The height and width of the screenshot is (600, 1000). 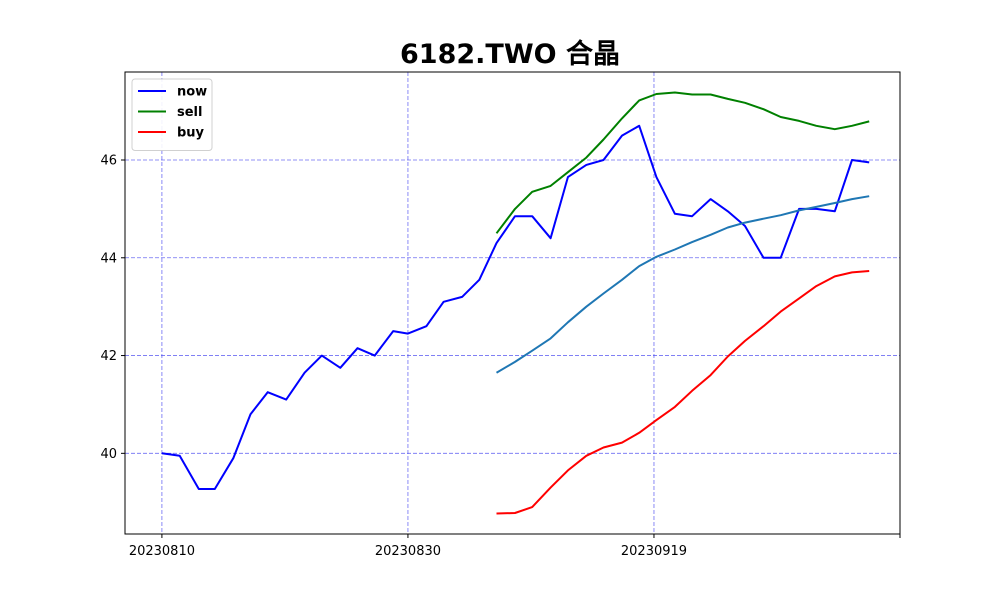 What do you see at coordinates (108, 356) in the screenshot?
I see `y-tick-label: 42` at bounding box center [108, 356].